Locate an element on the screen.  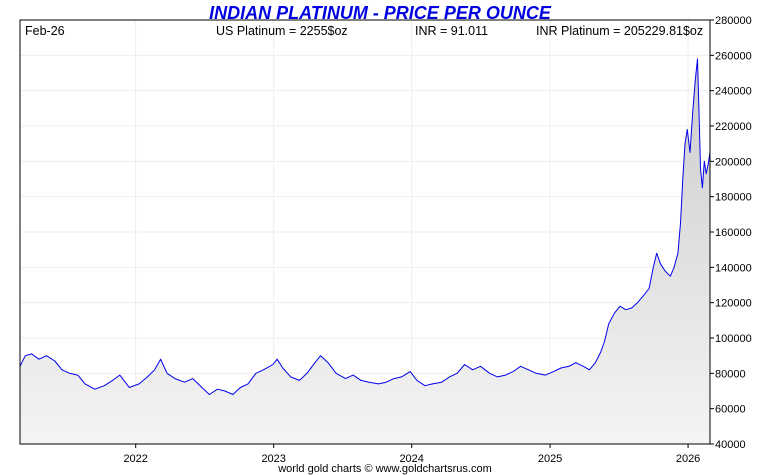
y-tick-label: 140000 is located at coordinates (733, 268).